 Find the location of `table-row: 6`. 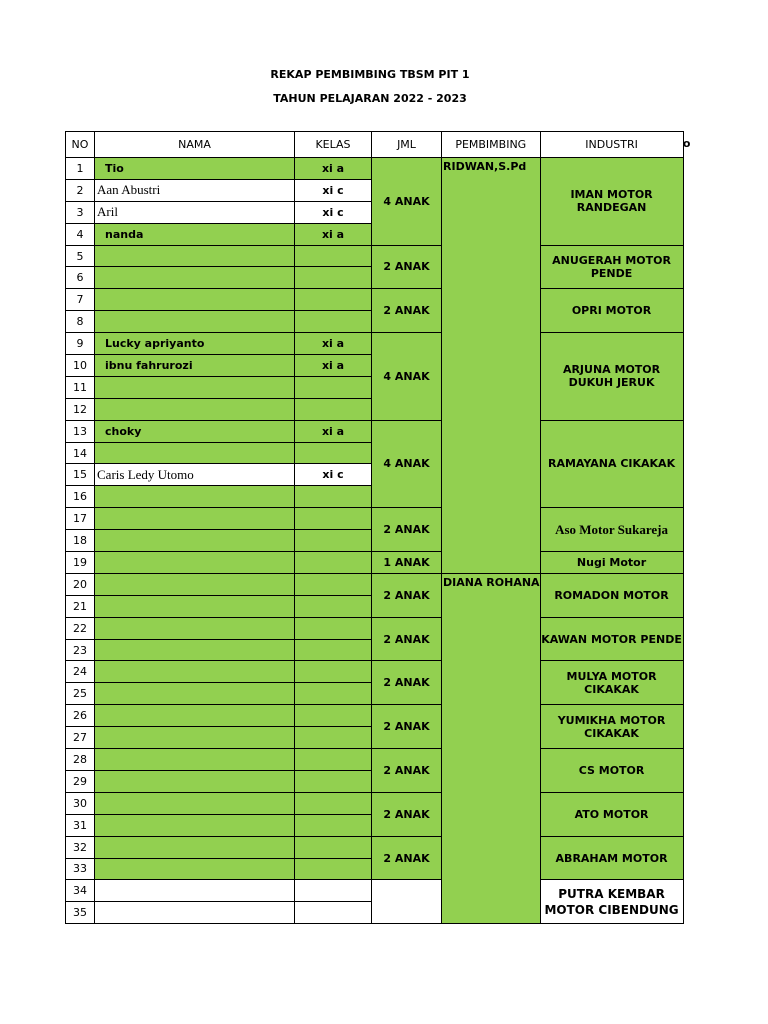

table-row: 6 is located at coordinates (374, 278).